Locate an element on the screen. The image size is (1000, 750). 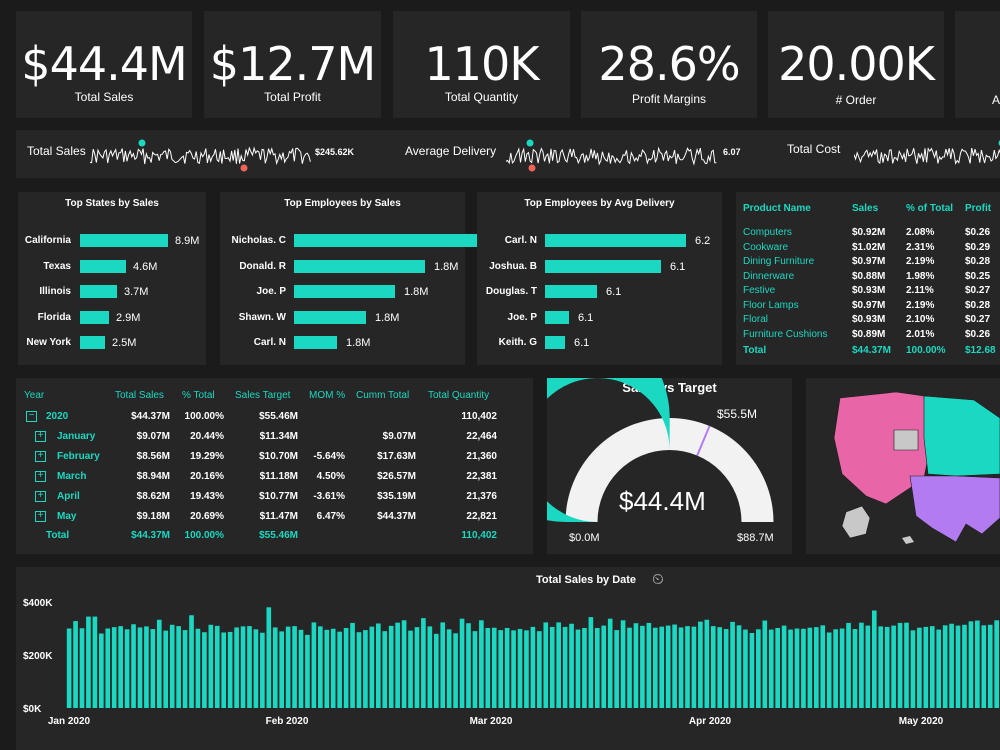
pivot-month-label: April is located at coordinates (68, 496).